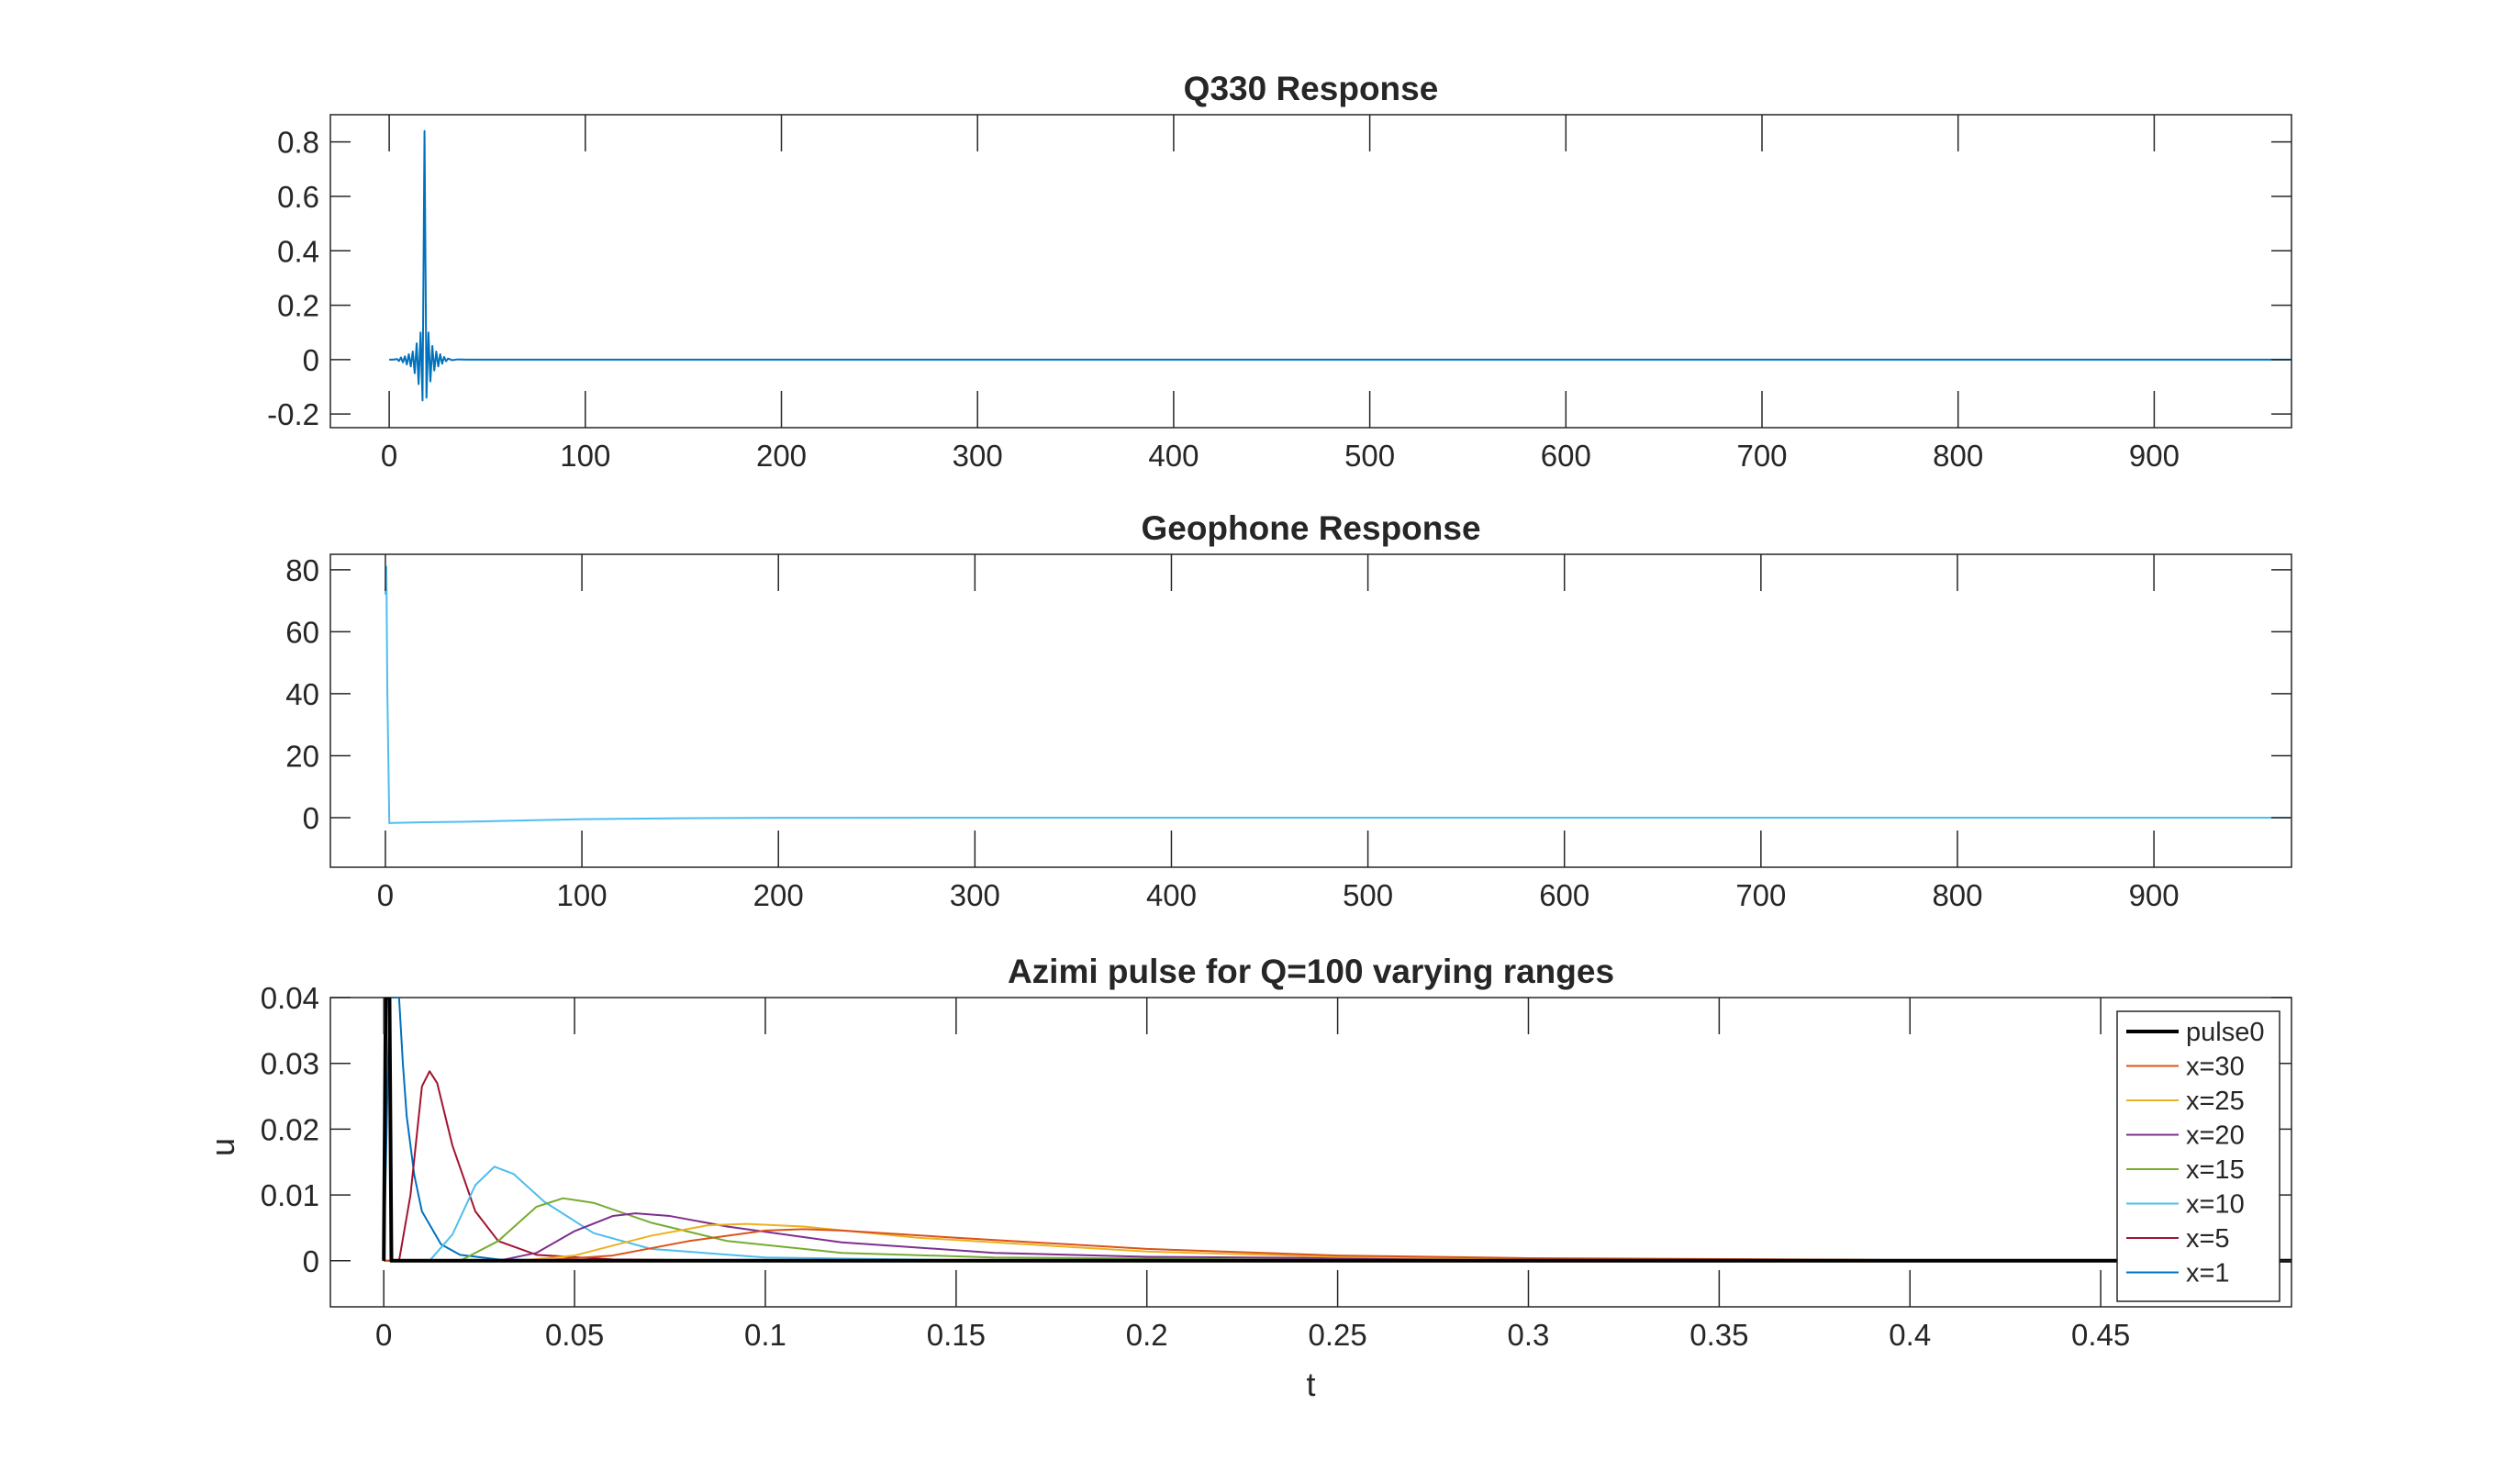 This screenshot has height=1461, width=2520. What do you see at coordinates (302, 570) in the screenshot?
I see `y-tick-label: 80` at bounding box center [302, 570].